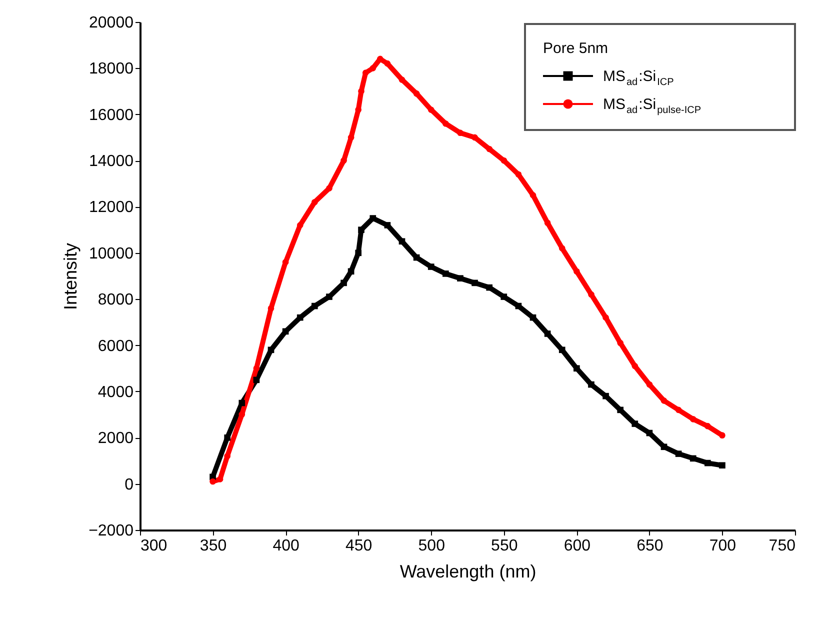 The height and width of the screenshot is (619, 823). Describe the element at coordinates (575, 48) in the screenshot. I see `legend-title: Pore 5nm` at that location.